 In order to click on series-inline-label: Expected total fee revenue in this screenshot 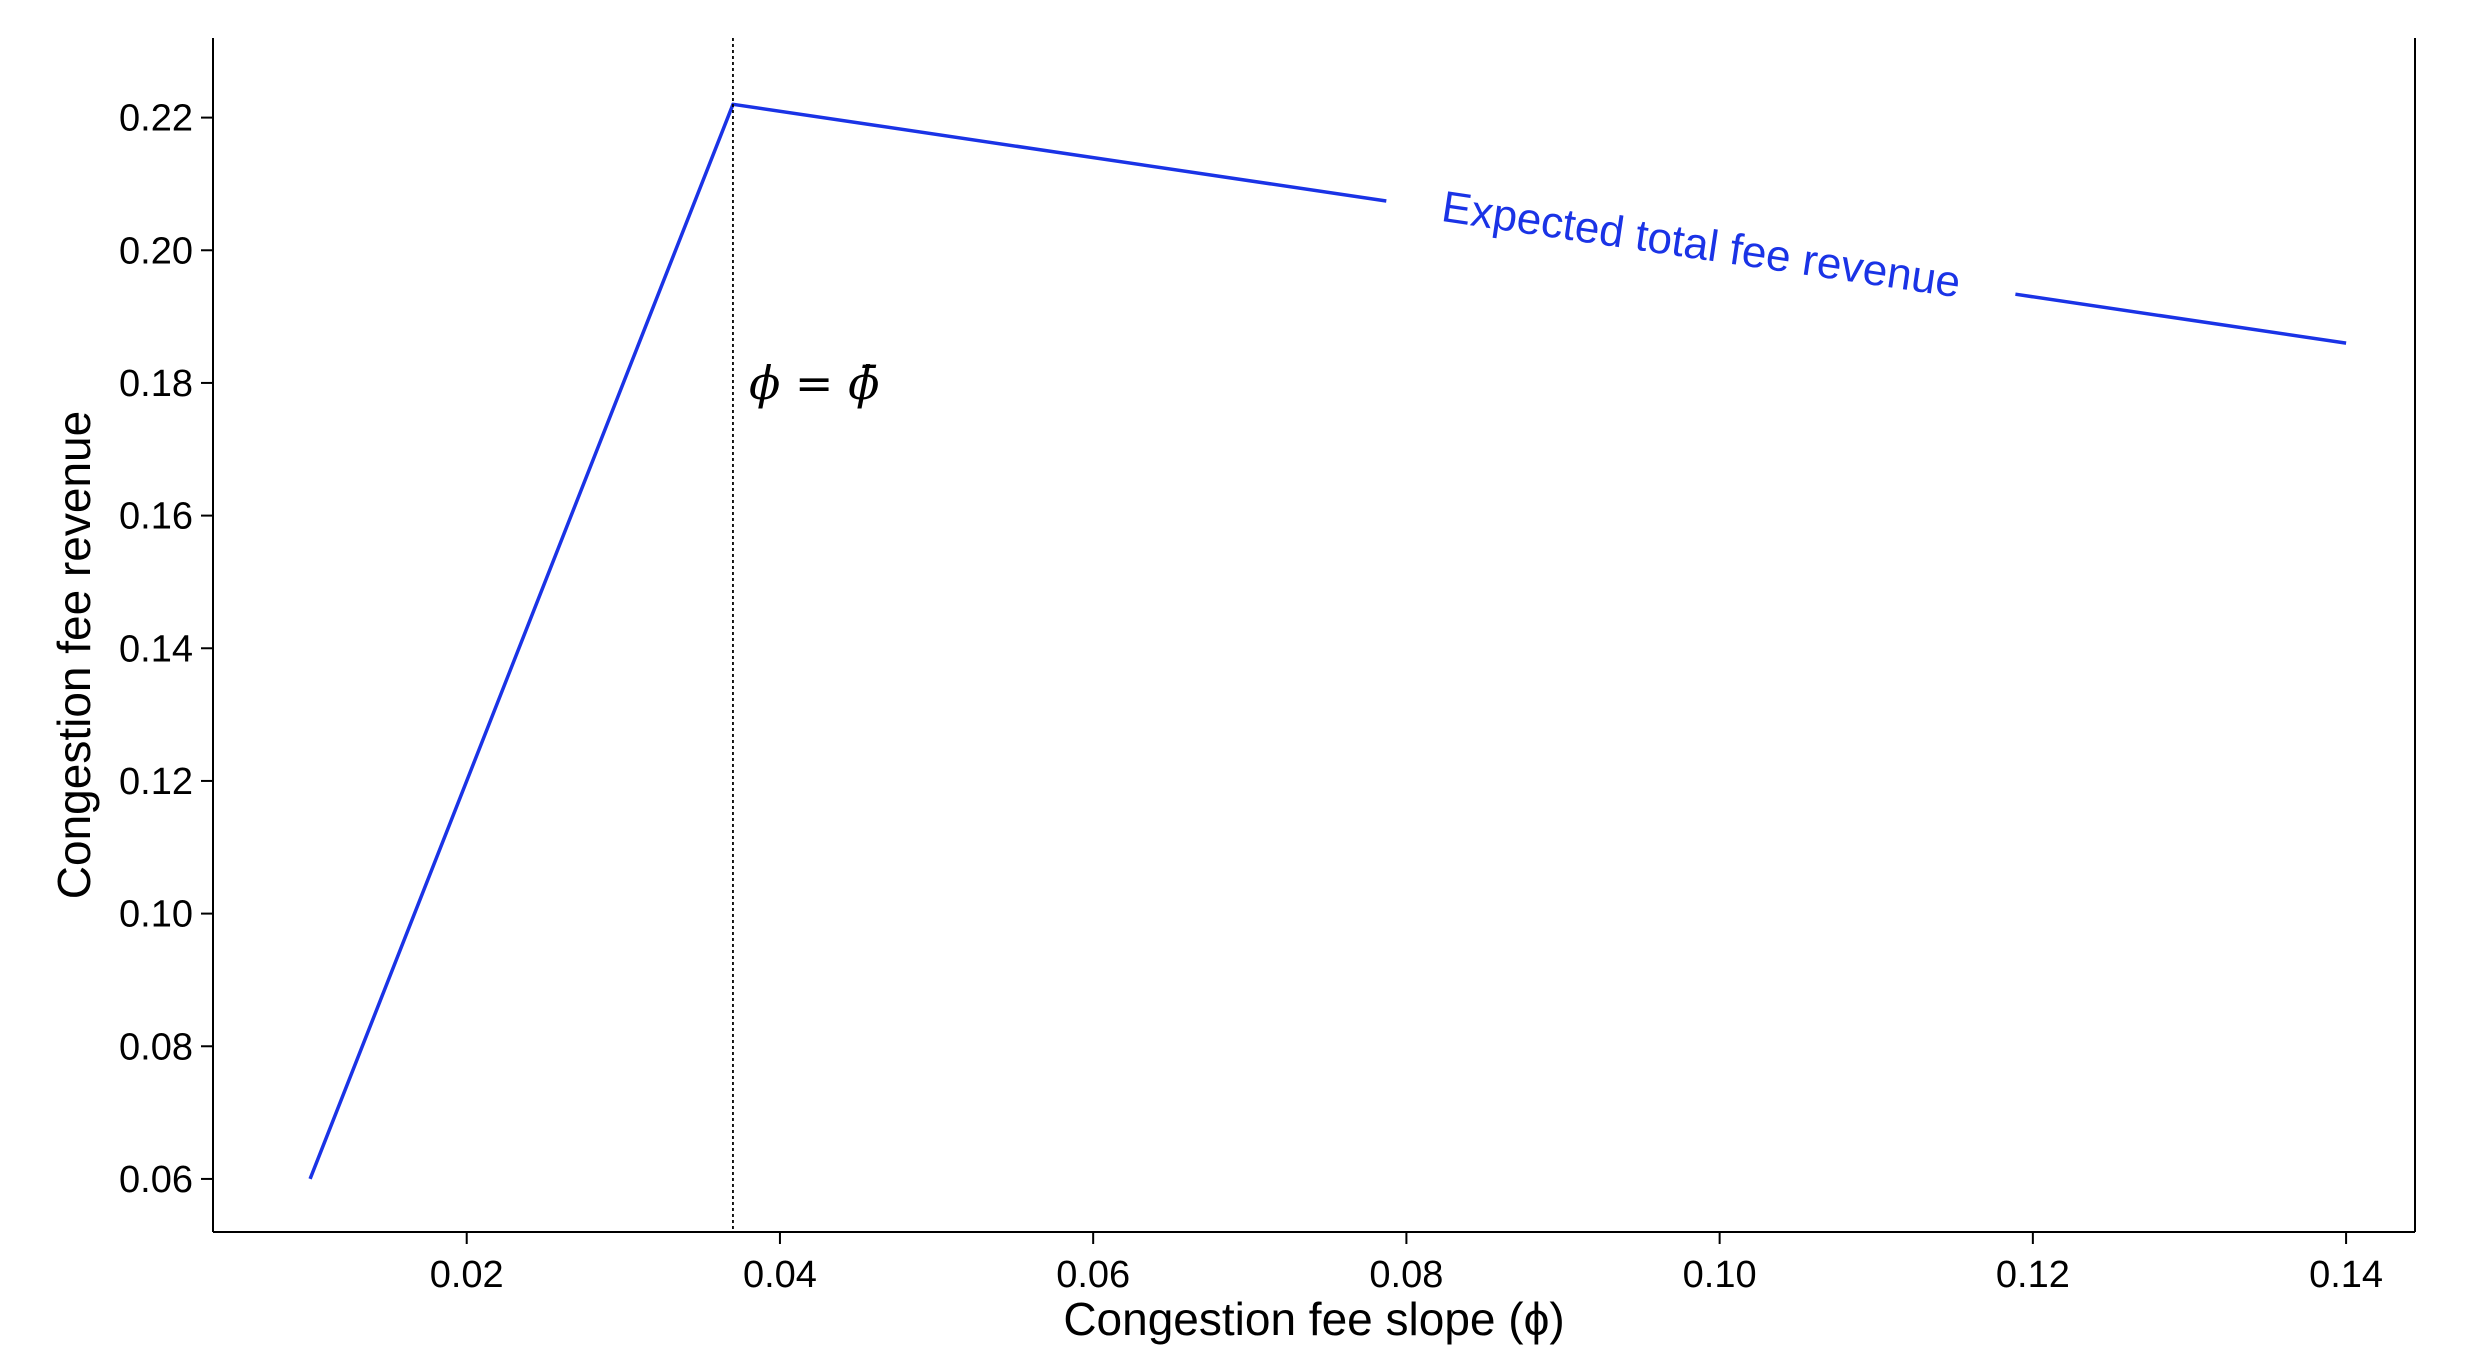, I will do `click(1701, 244)`.